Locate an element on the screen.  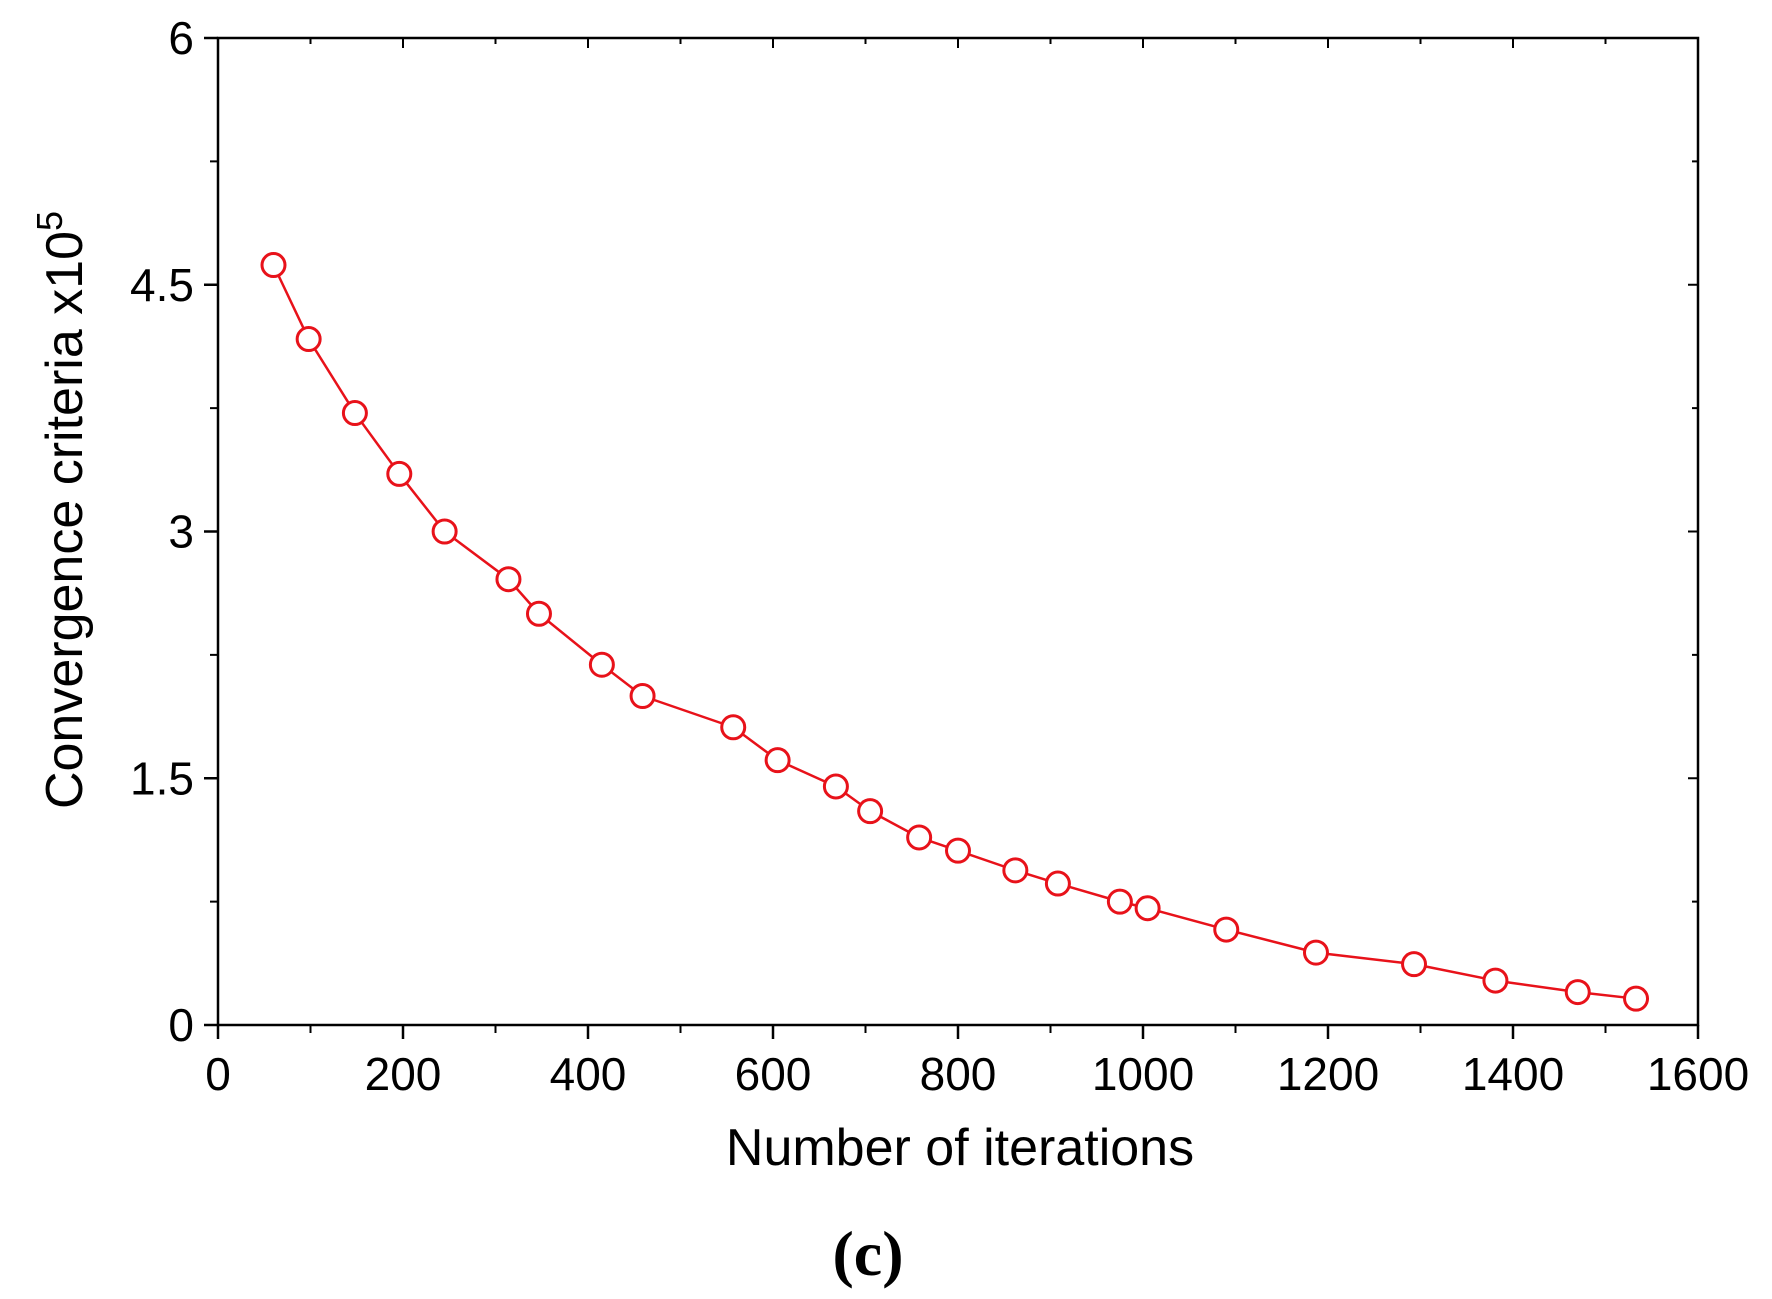
x-tick-label: 1200 is located at coordinates (1328, 1074).